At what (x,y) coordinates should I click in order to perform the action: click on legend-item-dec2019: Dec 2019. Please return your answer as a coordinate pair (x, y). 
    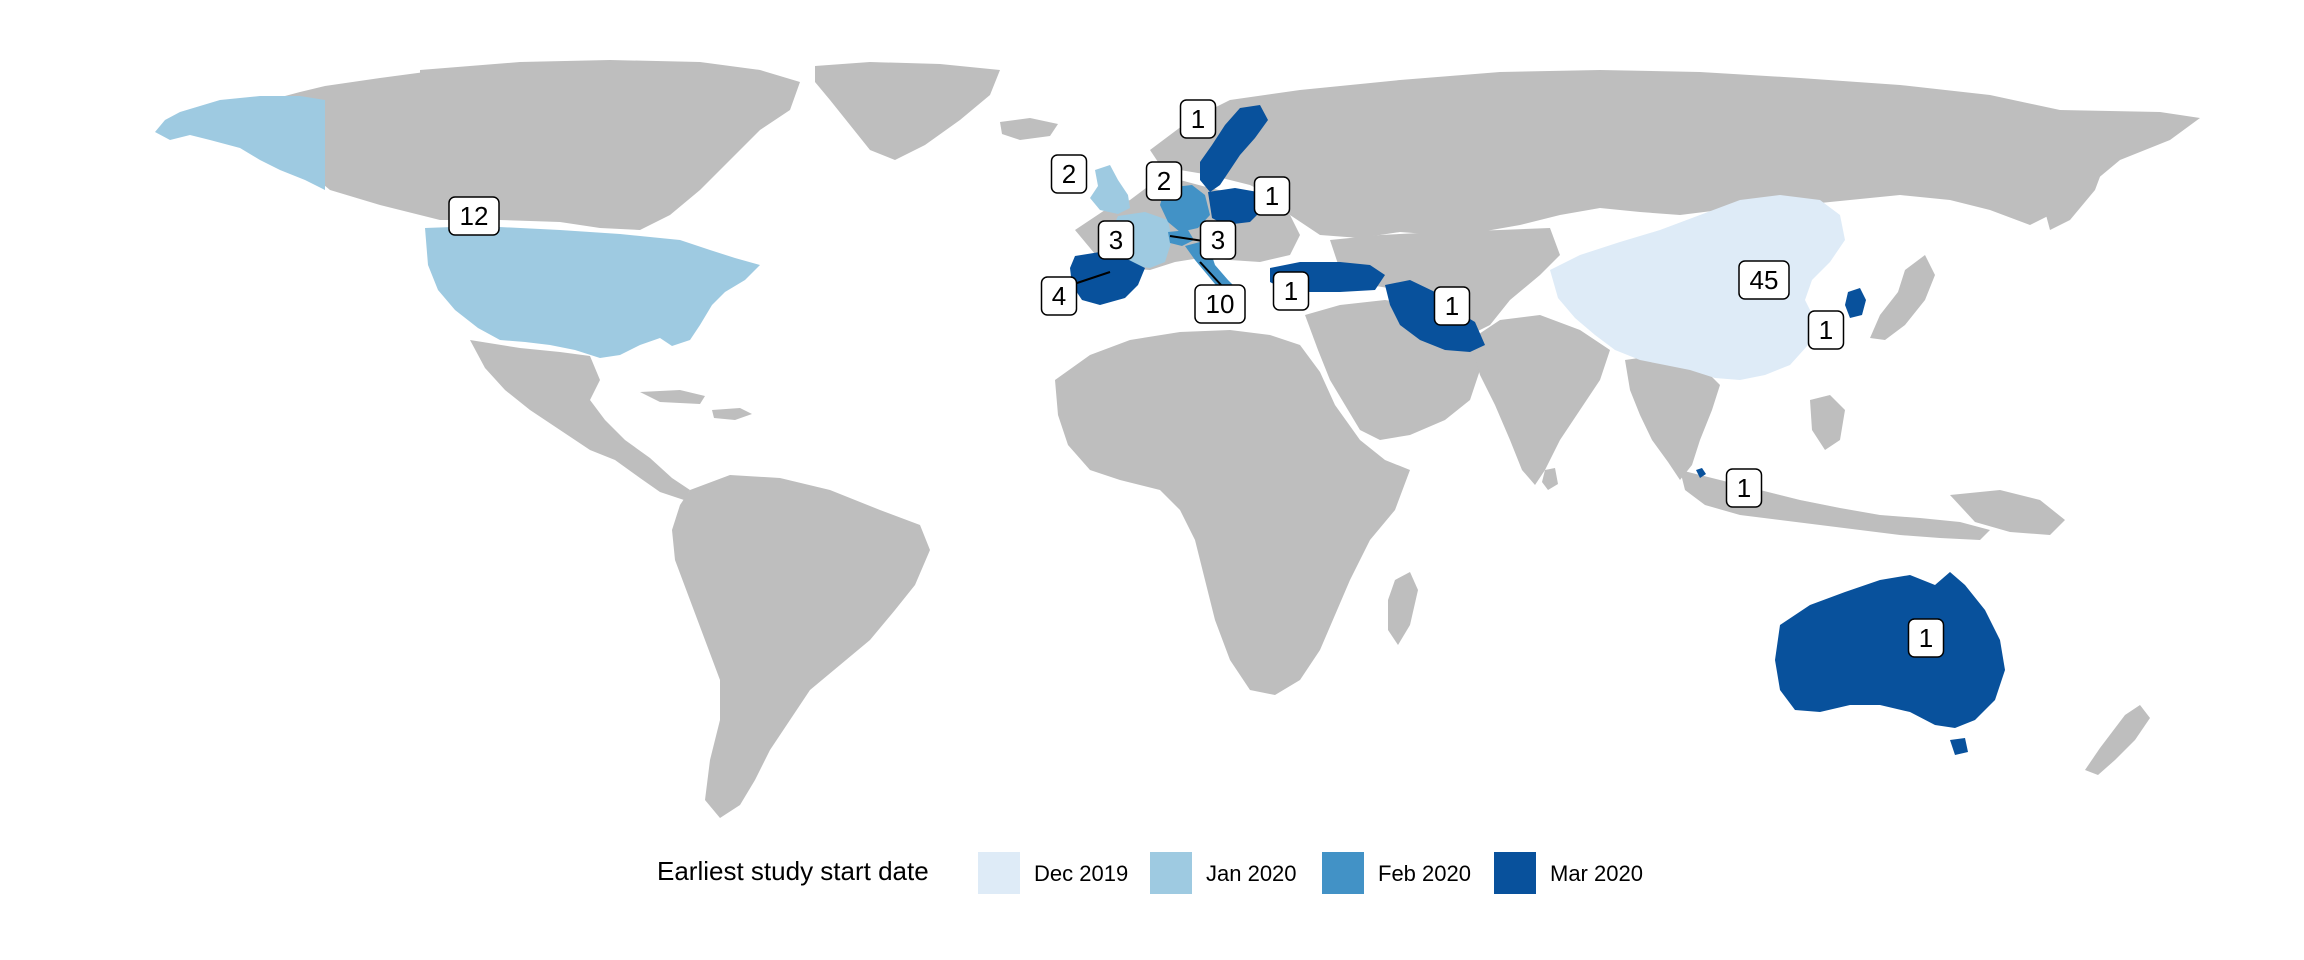
    Looking at the image, I should click on (1053, 873).